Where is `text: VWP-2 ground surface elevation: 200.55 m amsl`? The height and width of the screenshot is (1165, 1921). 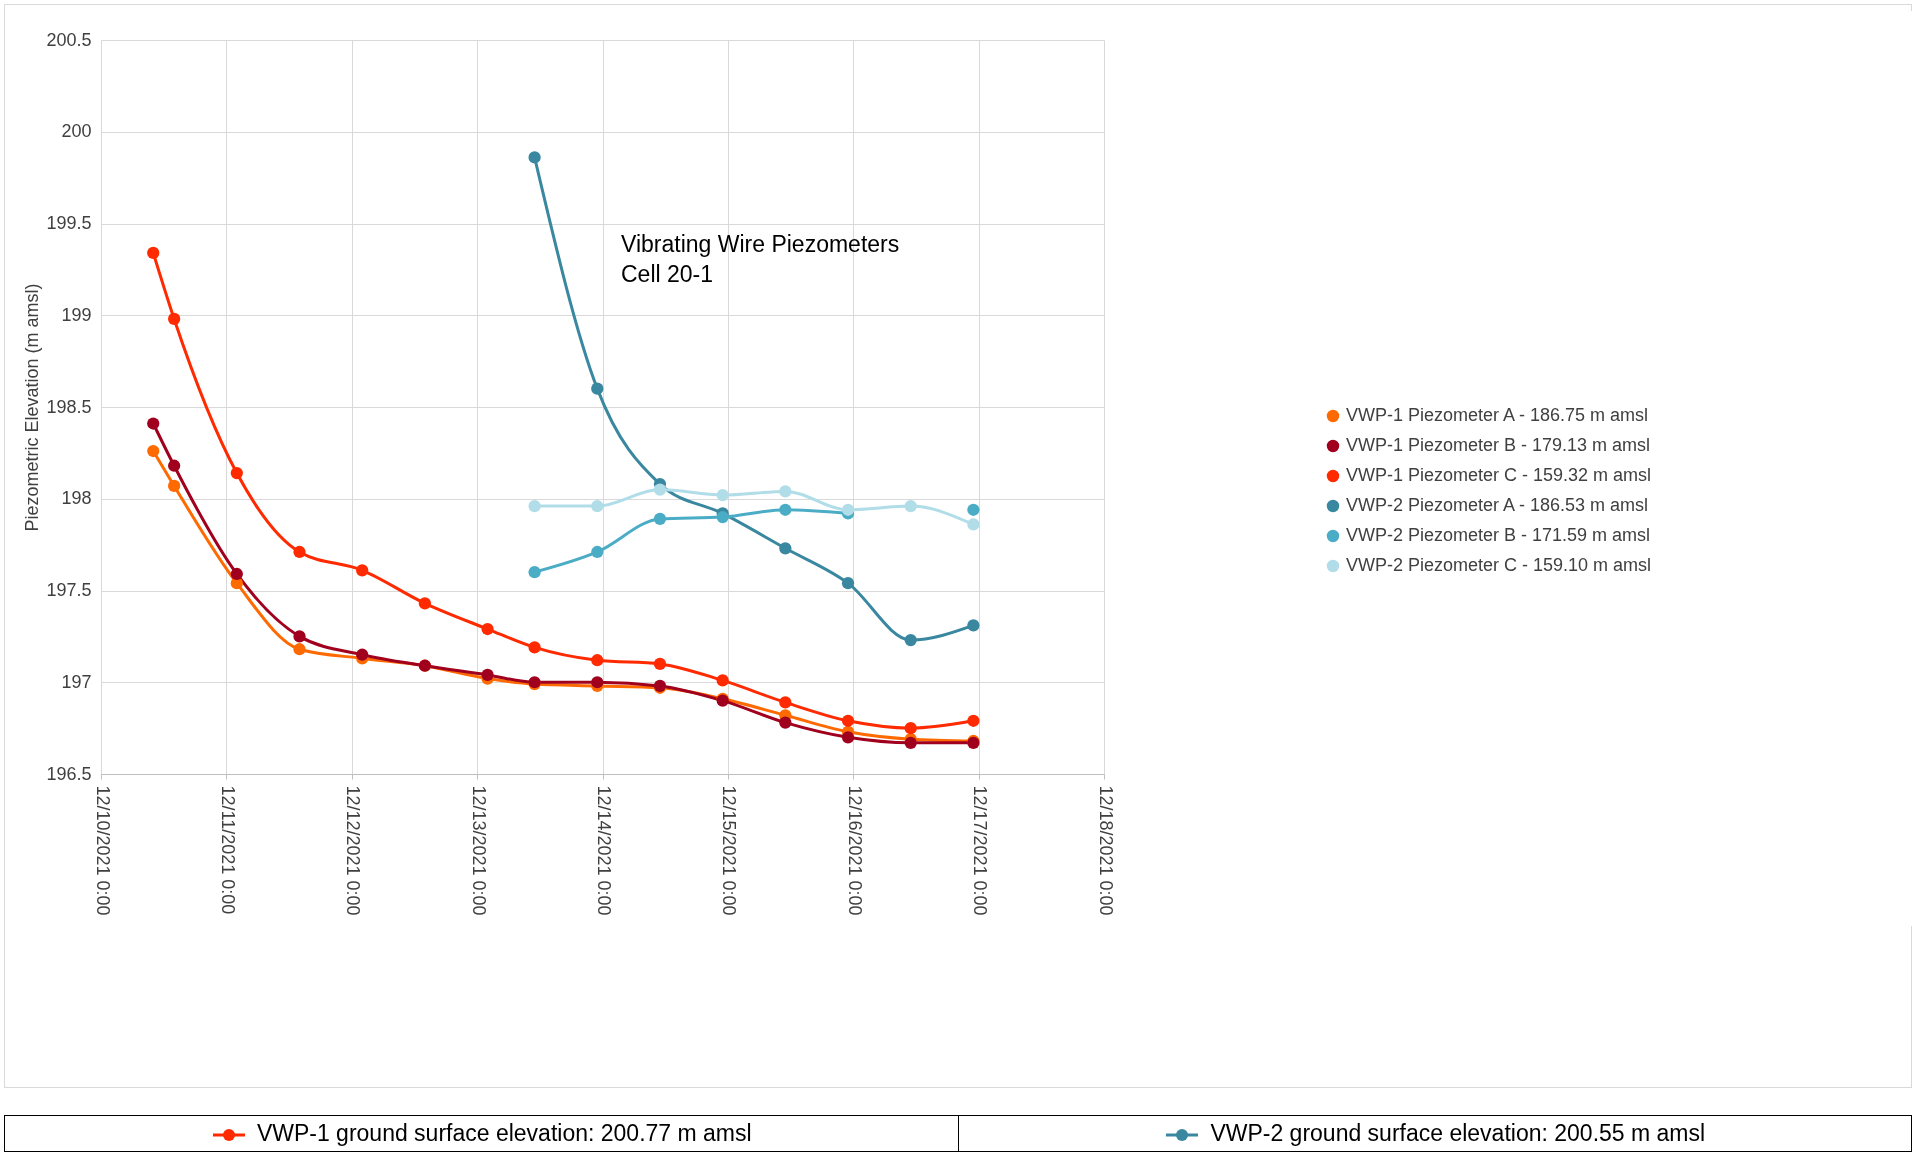 text: VWP-2 ground surface elevation: 200.55 m amsl is located at coordinates (1458, 1133).